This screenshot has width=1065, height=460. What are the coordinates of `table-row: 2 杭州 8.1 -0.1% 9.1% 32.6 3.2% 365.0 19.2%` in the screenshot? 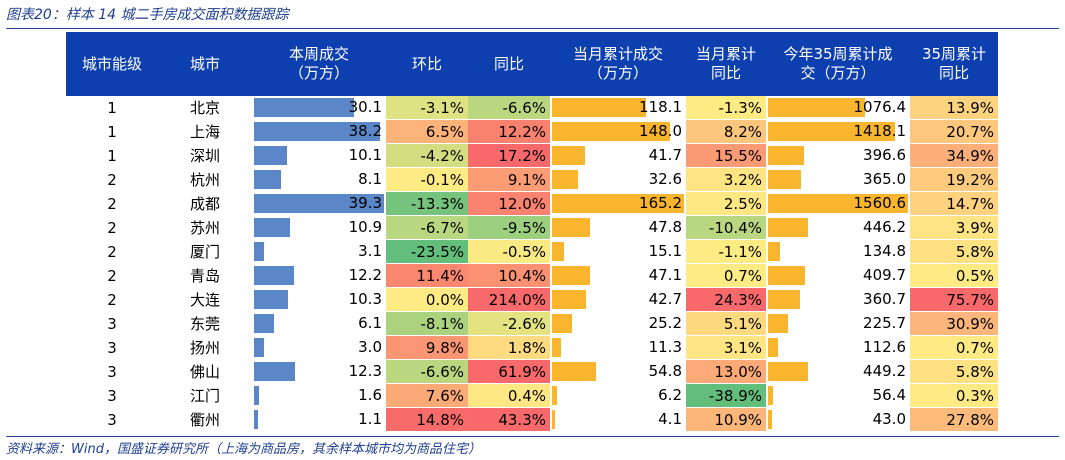 It's located at (532, 179).